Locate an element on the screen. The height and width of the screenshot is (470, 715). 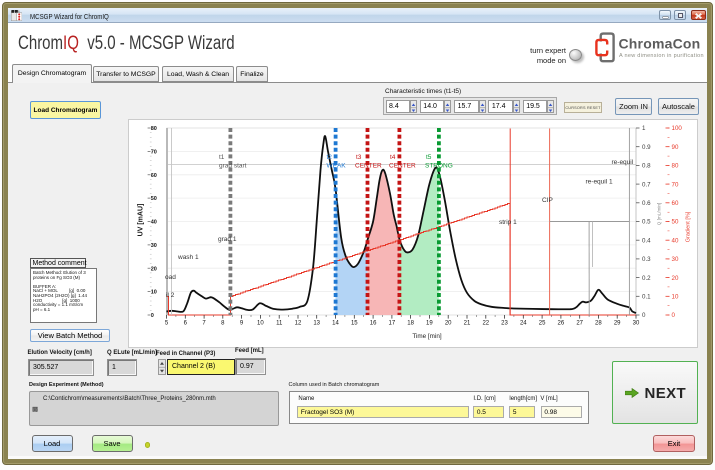
svg-text: t5 is located at coordinates (429, 157).